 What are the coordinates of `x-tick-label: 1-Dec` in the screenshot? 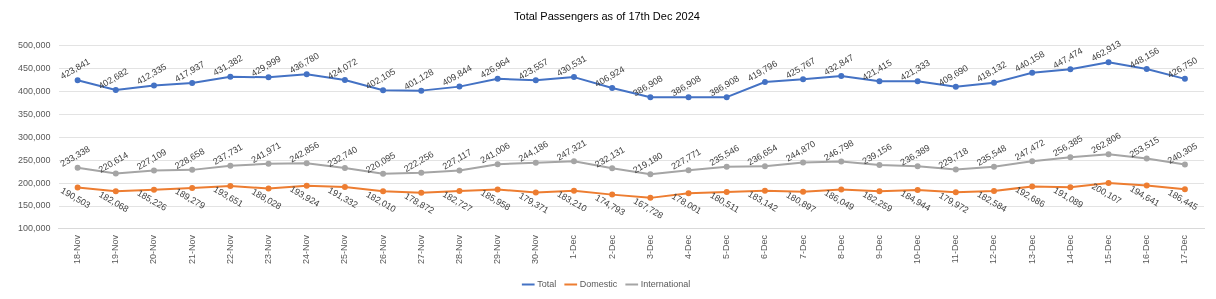 It's located at (573, 246).